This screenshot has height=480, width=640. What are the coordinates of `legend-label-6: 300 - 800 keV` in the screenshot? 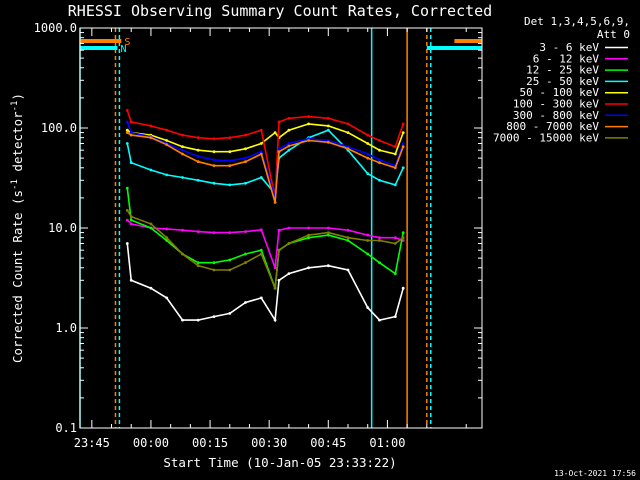 It's located at (556, 115).